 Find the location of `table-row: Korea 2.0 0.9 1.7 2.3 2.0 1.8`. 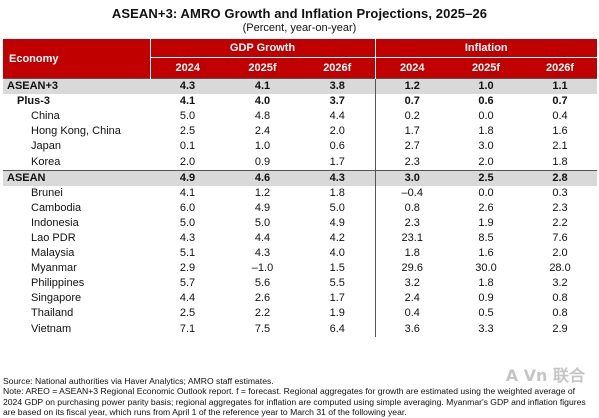

table-row: Korea 2.0 0.9 1.7 2.3 2.0 1.8 is located at coordinates (300, 162).